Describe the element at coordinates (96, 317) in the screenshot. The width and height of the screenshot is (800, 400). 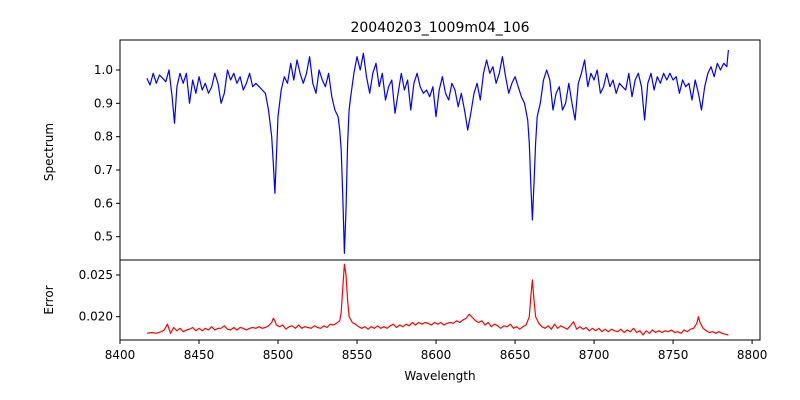
I see `y-tick-label: 0.020` at that location.